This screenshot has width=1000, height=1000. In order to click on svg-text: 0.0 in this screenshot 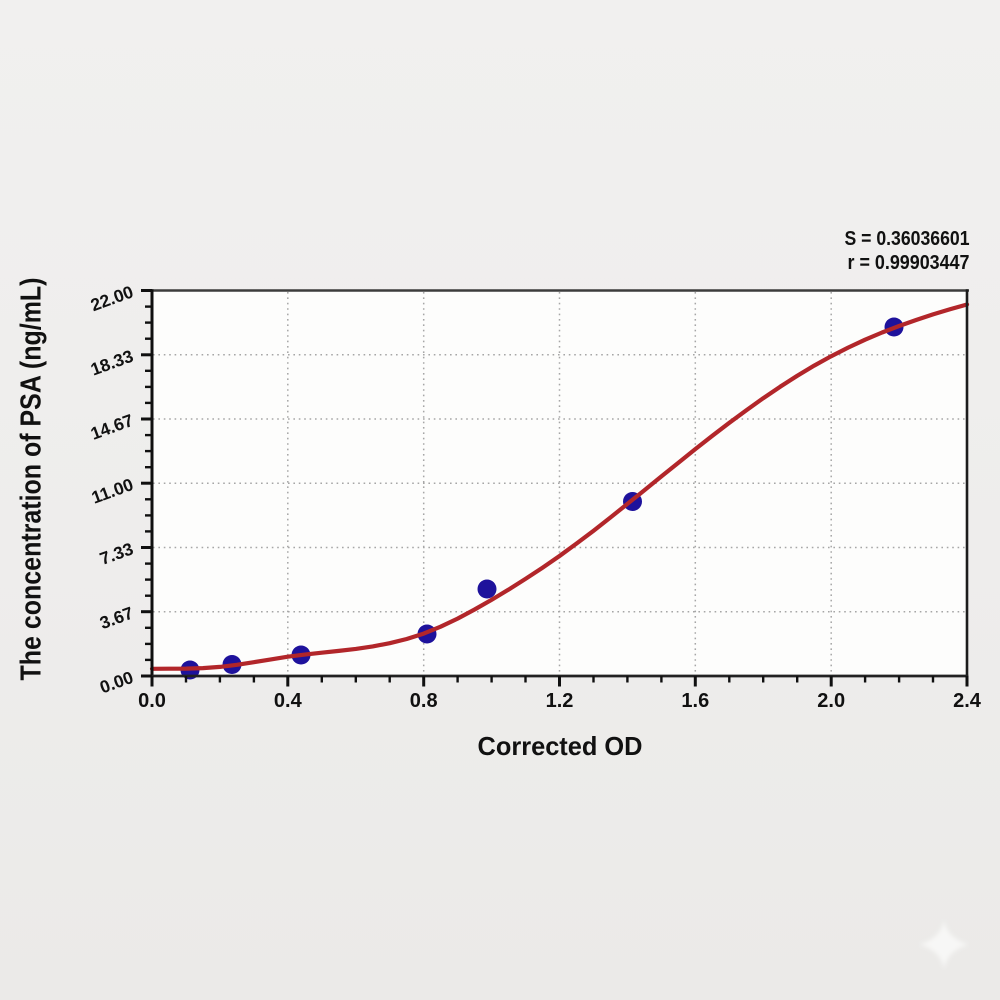, I will do `click(152, 701)`.